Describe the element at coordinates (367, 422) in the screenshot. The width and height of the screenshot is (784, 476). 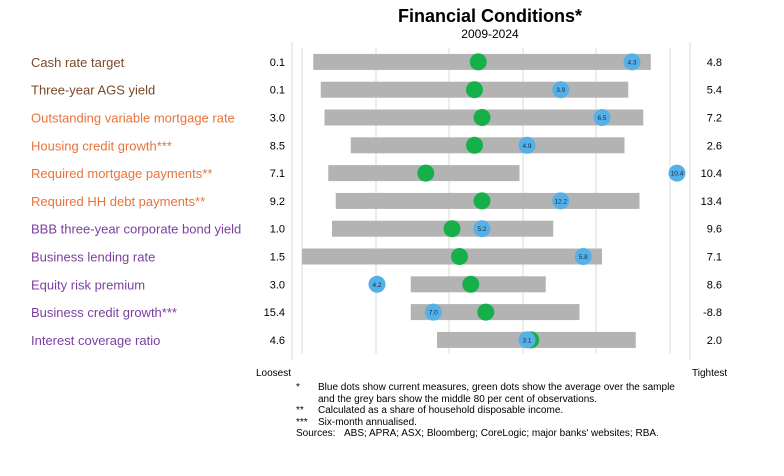
I see `note-text: Six-month annualised.` at that location.